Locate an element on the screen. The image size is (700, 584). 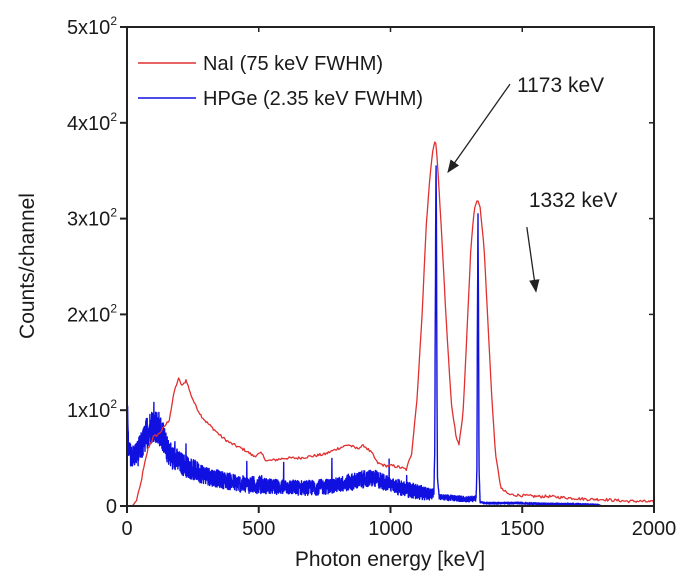
y-tick-label: 5x10² is located at coordinates (92, 26).